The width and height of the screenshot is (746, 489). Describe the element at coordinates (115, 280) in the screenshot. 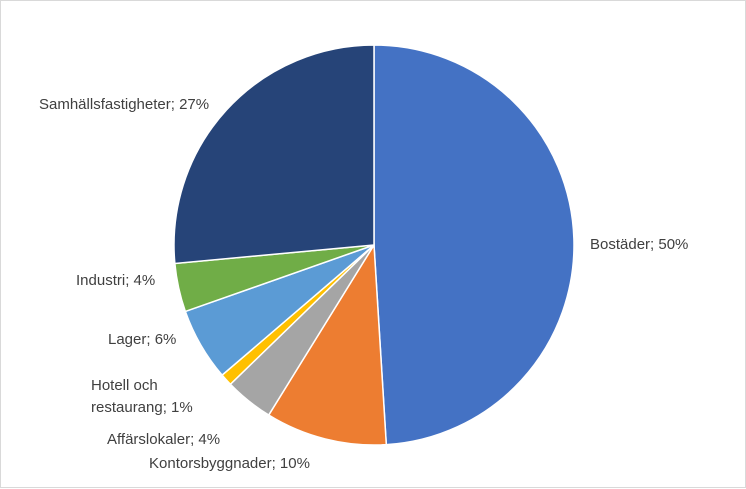

I see `slice-data-label: Industri; 4%` at that location.